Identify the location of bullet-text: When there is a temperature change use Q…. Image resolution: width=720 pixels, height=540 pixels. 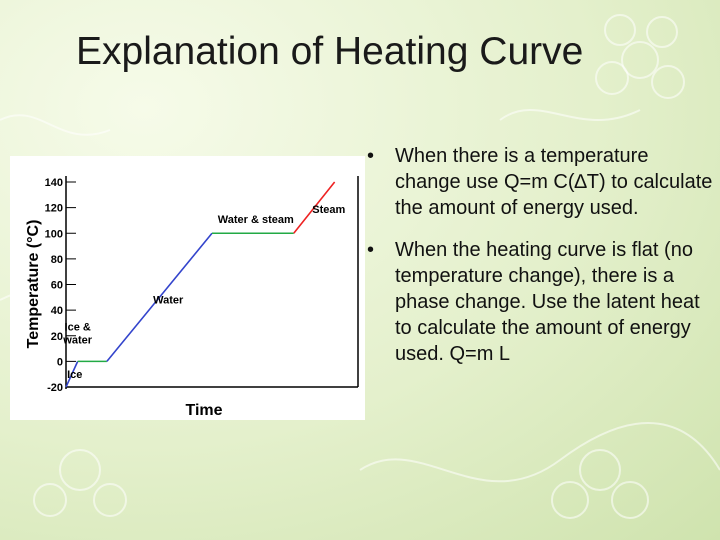
(554, 182).